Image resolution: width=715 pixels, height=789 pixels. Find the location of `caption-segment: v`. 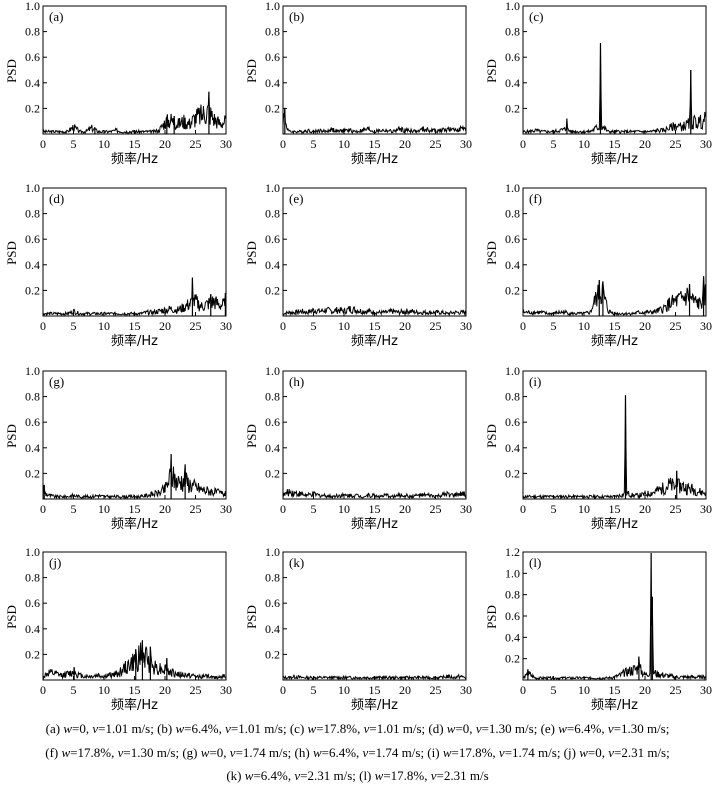

caption-segment: v is located at coordinates (501, 752).